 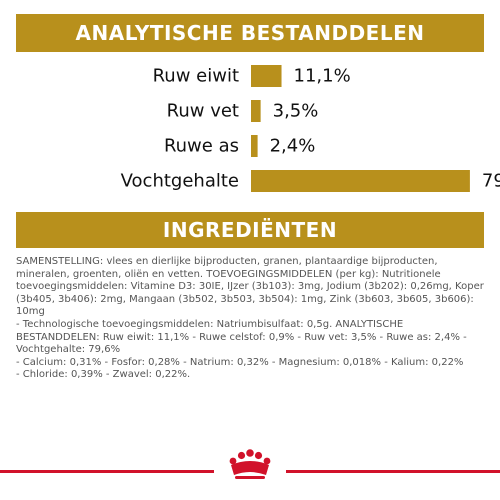 What do you see at coordinates (250, 33) in the screenshot?
I see `analytical-constituents-header: ANALYTISCHE BESTANDDELEN` at bounding box center [250, 33].